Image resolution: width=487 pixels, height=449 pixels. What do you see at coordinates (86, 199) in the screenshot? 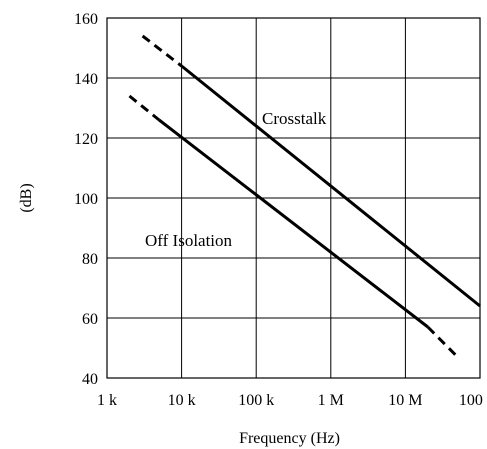
I see `y-tick-label: 100` at bounding box center [86, 199].